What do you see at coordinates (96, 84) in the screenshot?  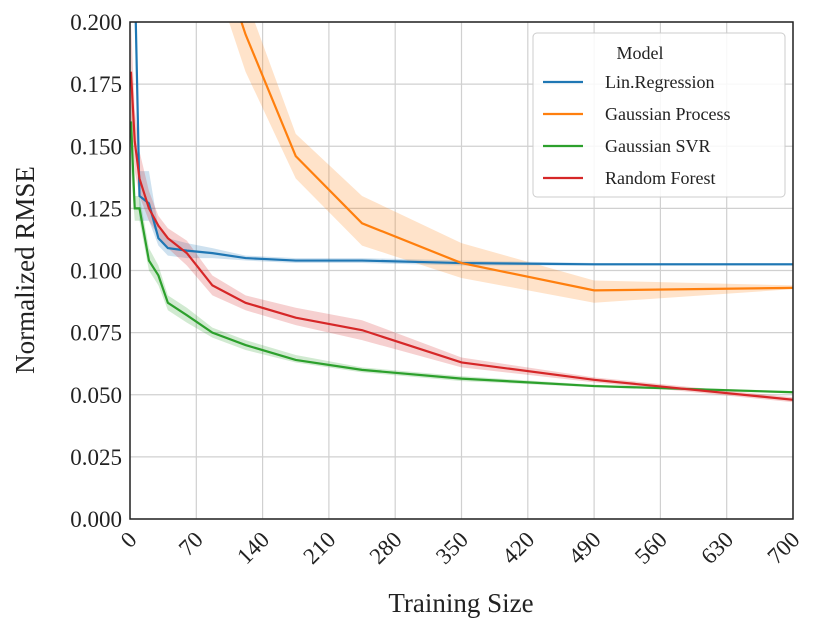 I see `y-tick-label: 0.175` at bounding box center [96, 84].